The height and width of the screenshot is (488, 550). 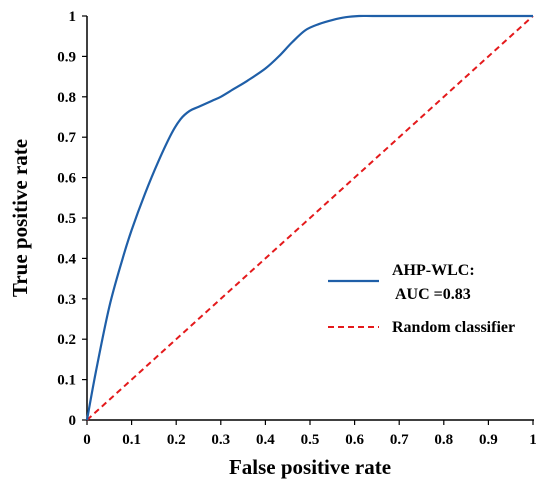 I want to click on y-tick-label: 0.8, so click(x=66, y=98).